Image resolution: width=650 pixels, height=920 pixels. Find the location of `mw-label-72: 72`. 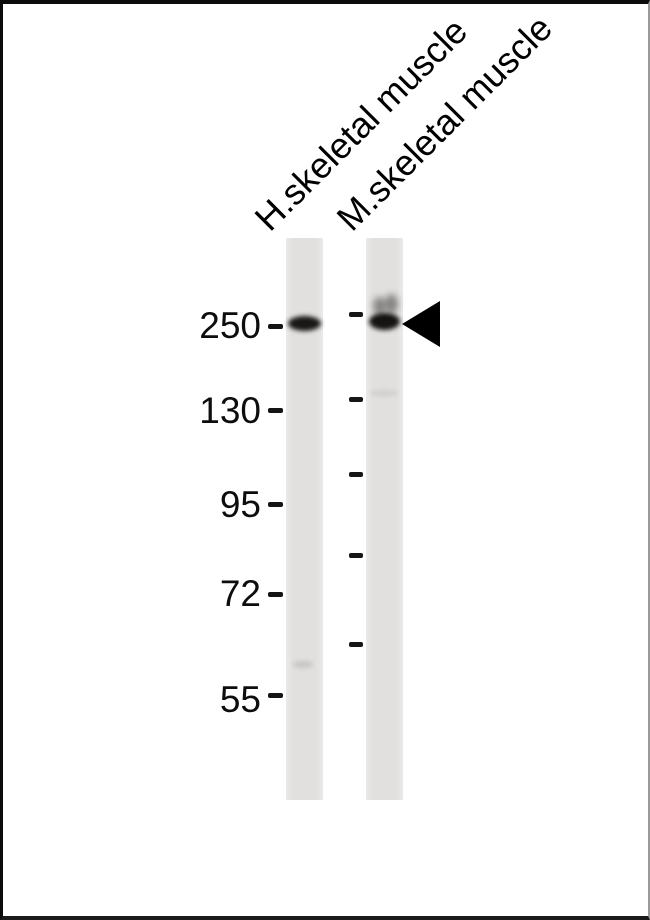

mw-label-72: 72 is located at coordinates (240, 593).